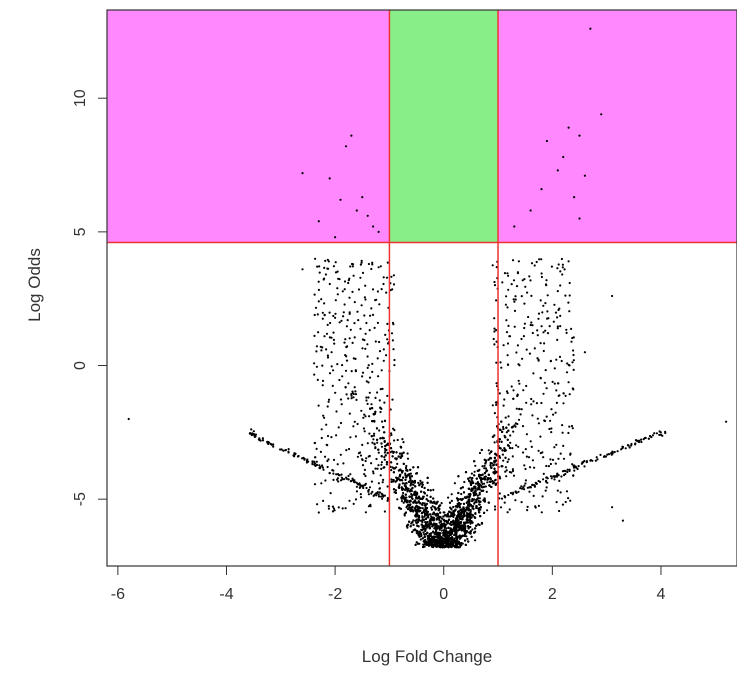 The height and width of the screenshot is (673, 737). What do you see at coordinates (552, 594) in the screenshot?
I see `x-tick-label: 2` at bounding box center [552, 594].